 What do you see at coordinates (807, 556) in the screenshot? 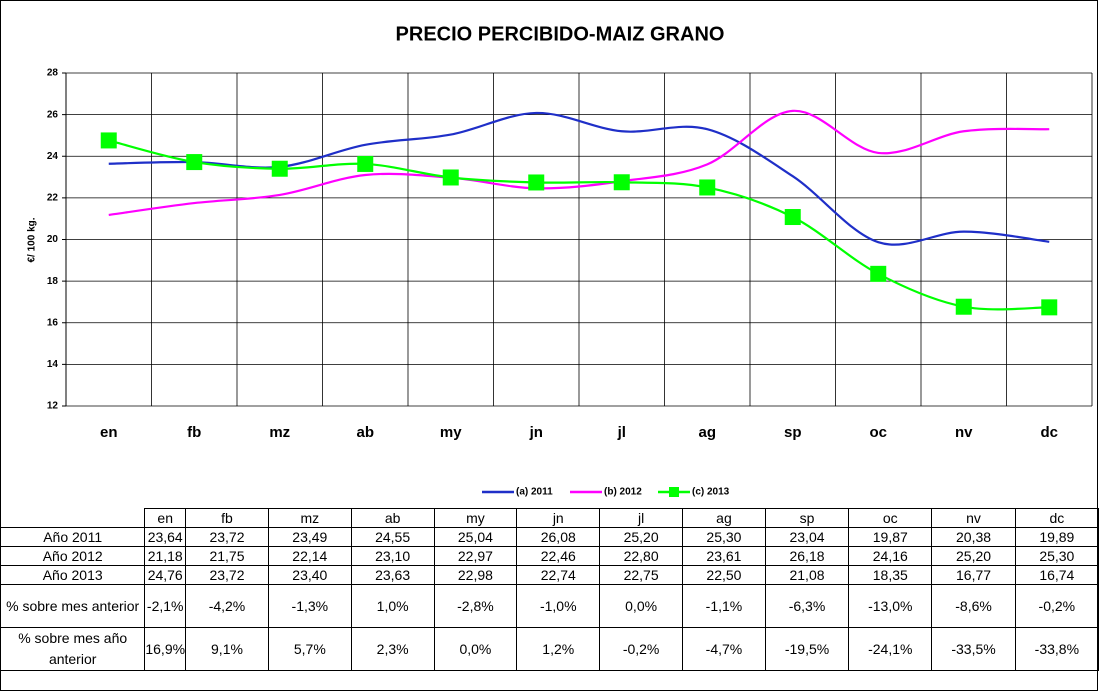
I see `table-cell: 26,18` at bounding box center [807, 556].